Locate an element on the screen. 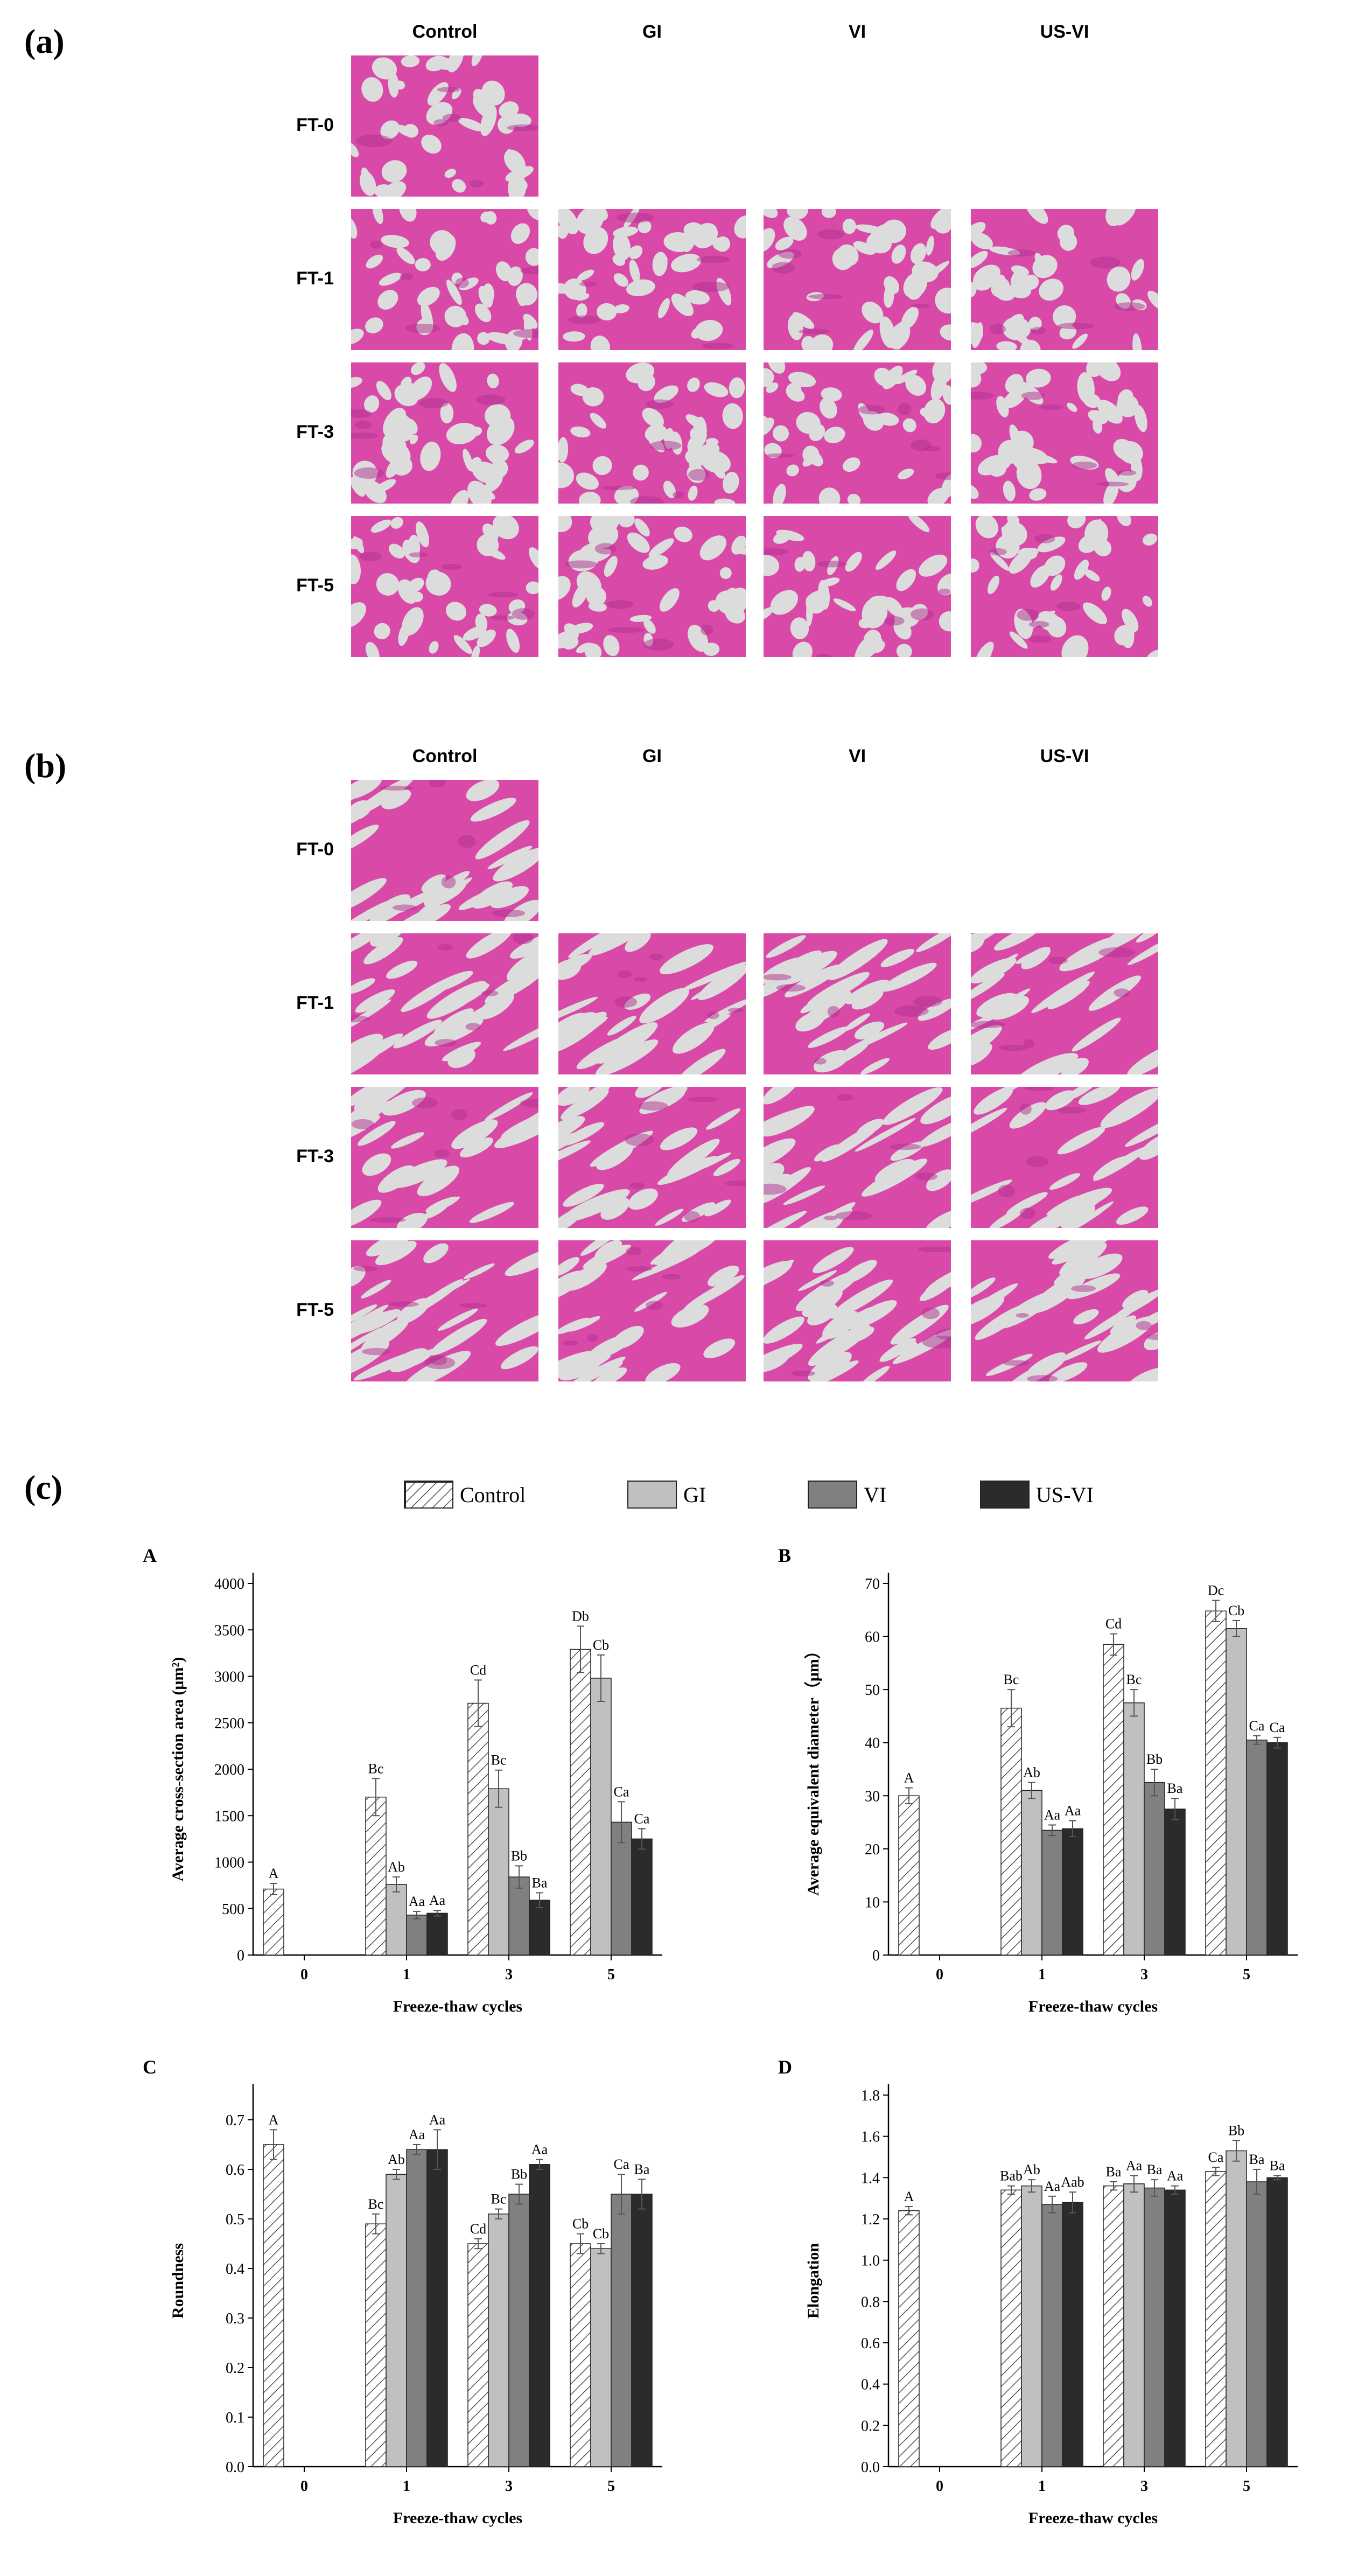  transverse-row-header-ft-5: FT-5 is located at coordinates (315, 585).